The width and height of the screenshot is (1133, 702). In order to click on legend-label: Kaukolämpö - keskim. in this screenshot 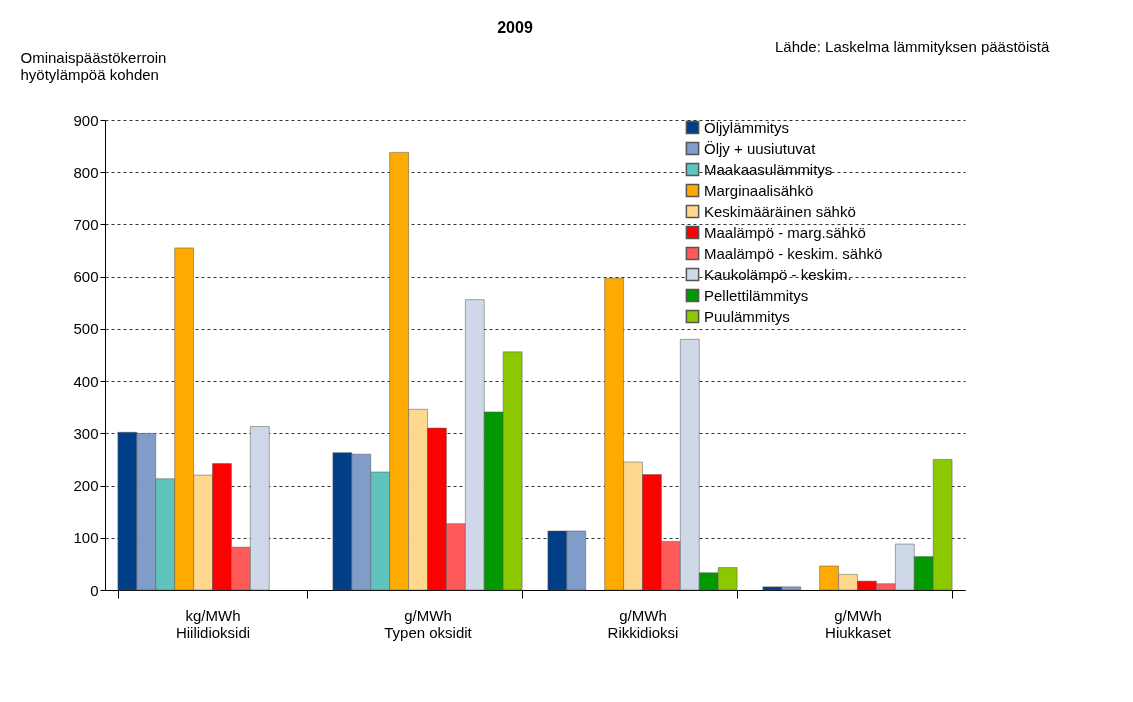, I will do `click(778, 274)`.